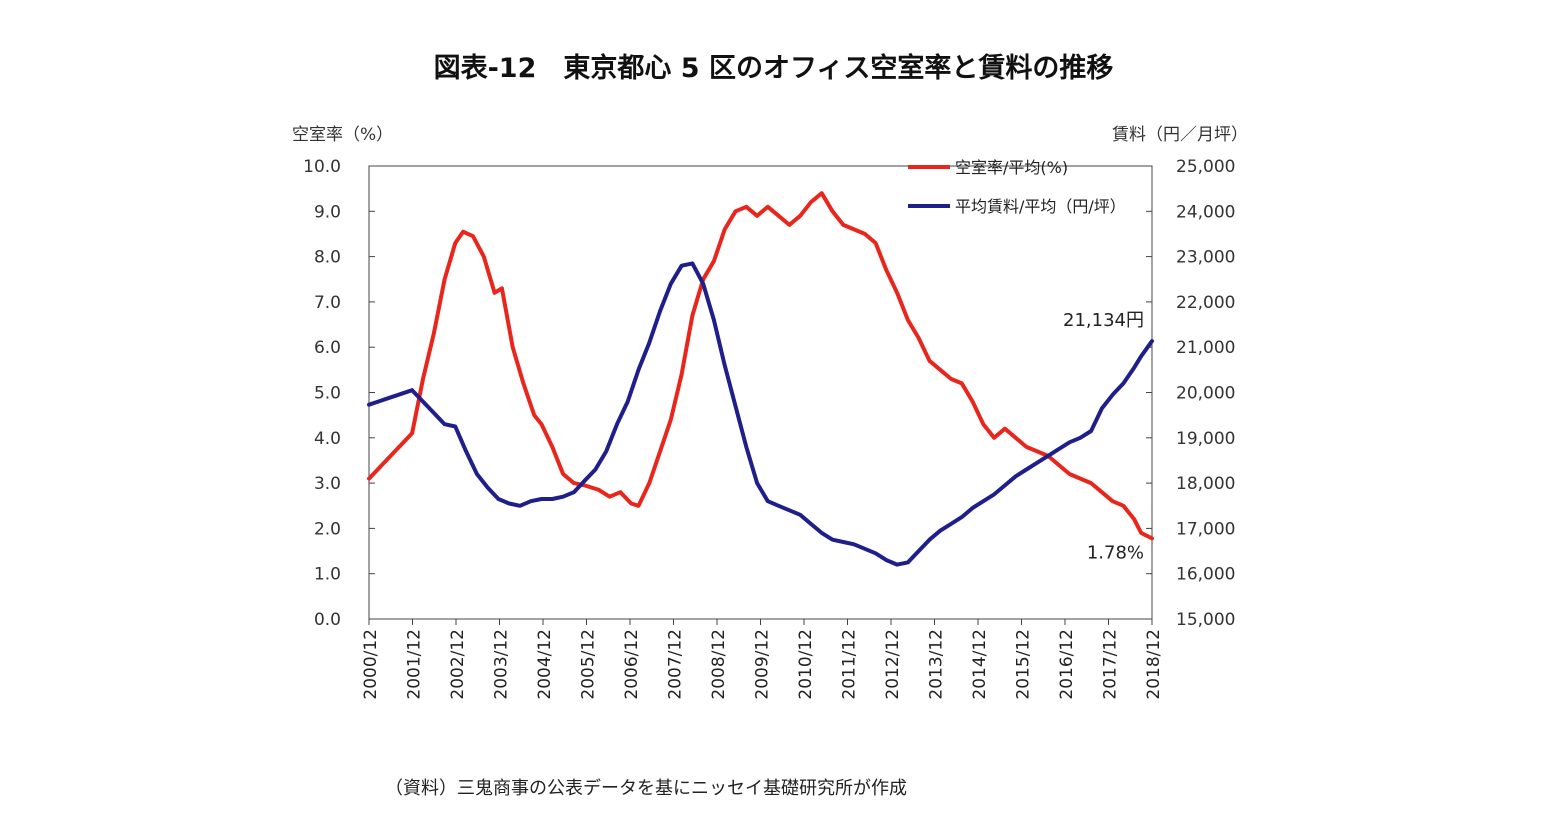 The width and height of the screenshot is (1547, 836). Describe the element at coordinates (327, 529) in the screenshot. I see `left-tick-label: 2.0` at that location.